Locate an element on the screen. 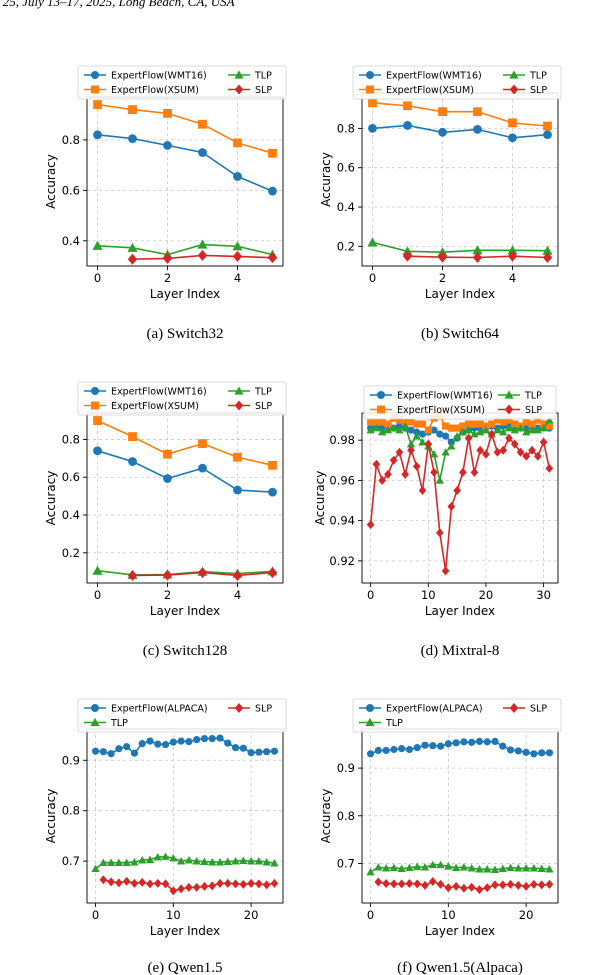  plot-frame is located at coordinates (185, 498).